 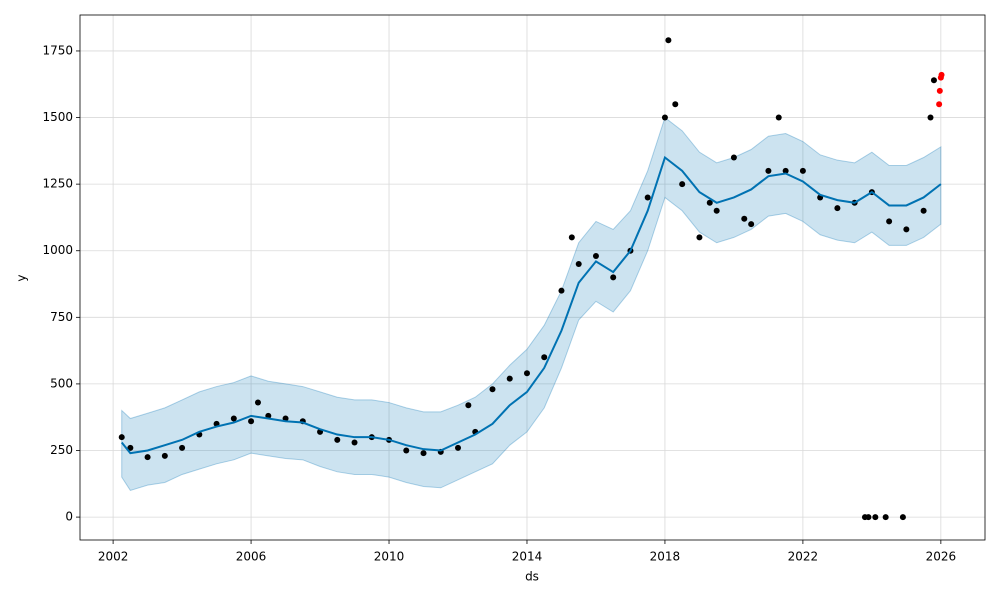 What do you see at coordinates (803, 557) in the screenshot?
I see `x-tick-label: 2022` at bounding box center [803, 557].